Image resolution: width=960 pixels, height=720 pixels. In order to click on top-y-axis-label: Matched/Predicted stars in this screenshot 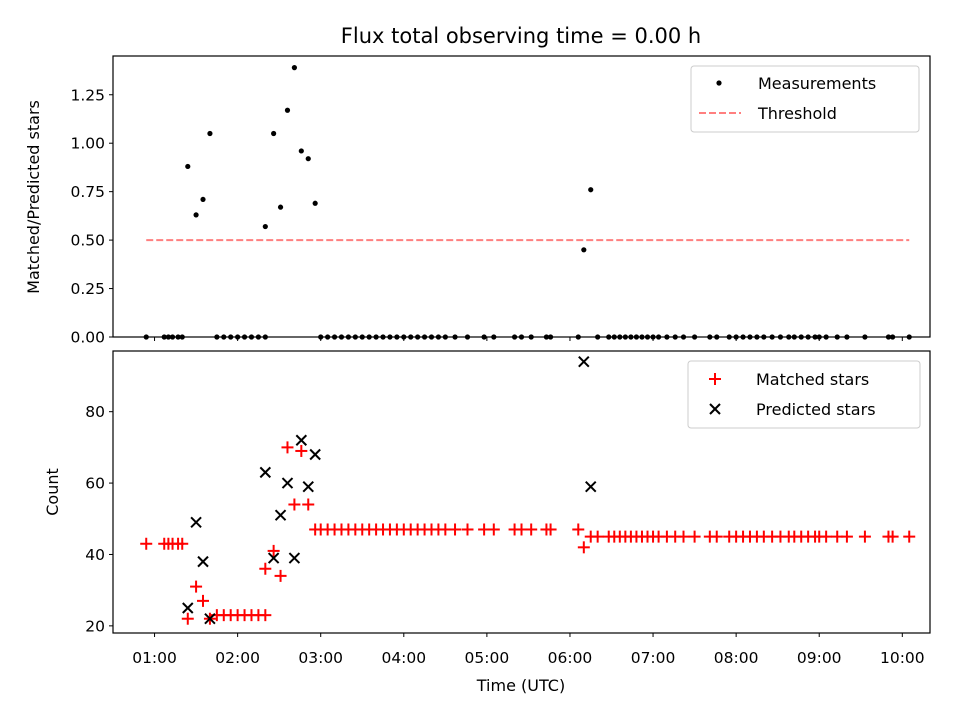, I will do `click(33, 197)`.